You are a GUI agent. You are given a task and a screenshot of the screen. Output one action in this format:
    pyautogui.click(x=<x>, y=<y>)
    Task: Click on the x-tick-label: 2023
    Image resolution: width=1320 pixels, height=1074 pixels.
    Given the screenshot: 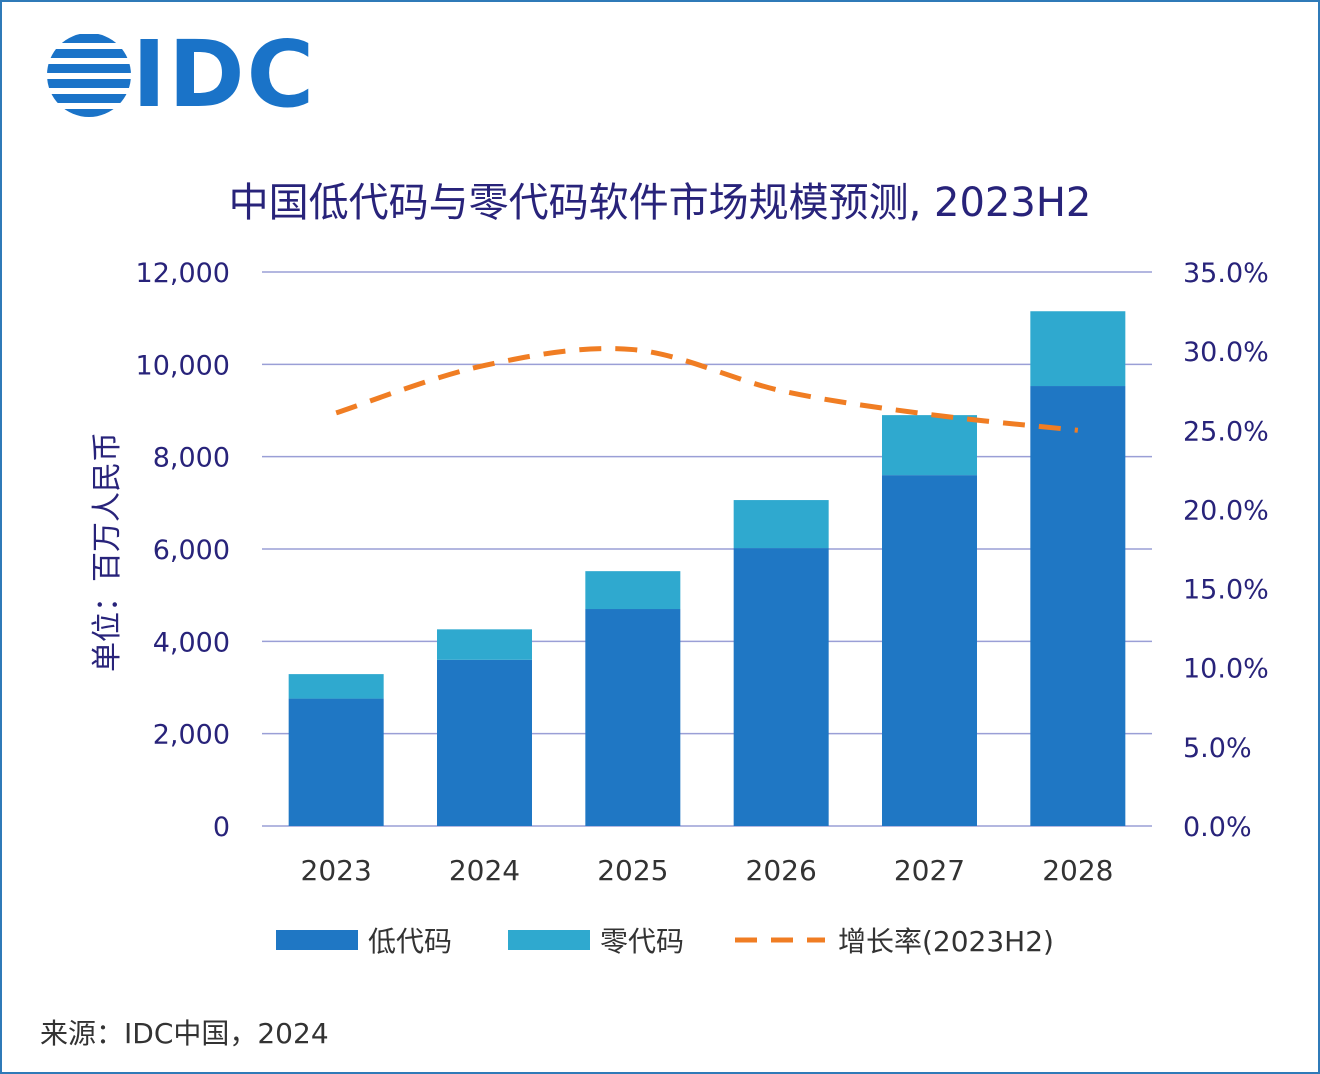 What is the action you would take?
    pyautogui.click(x=336, y=870)
    